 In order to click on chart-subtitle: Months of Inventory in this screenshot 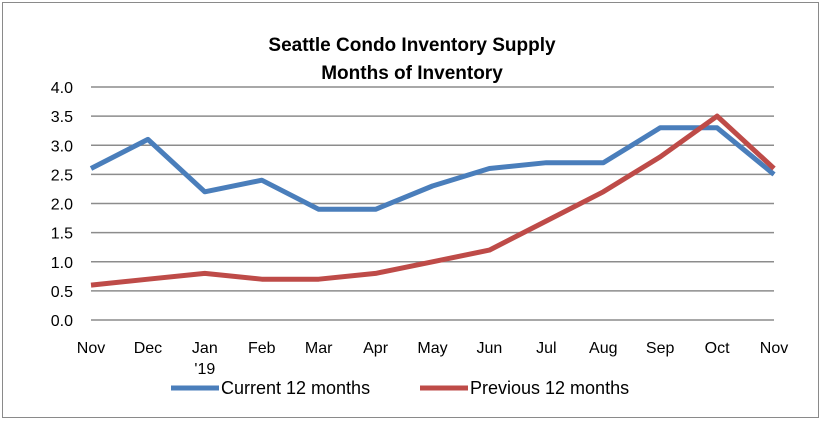, I will do `click(412, 73)`.